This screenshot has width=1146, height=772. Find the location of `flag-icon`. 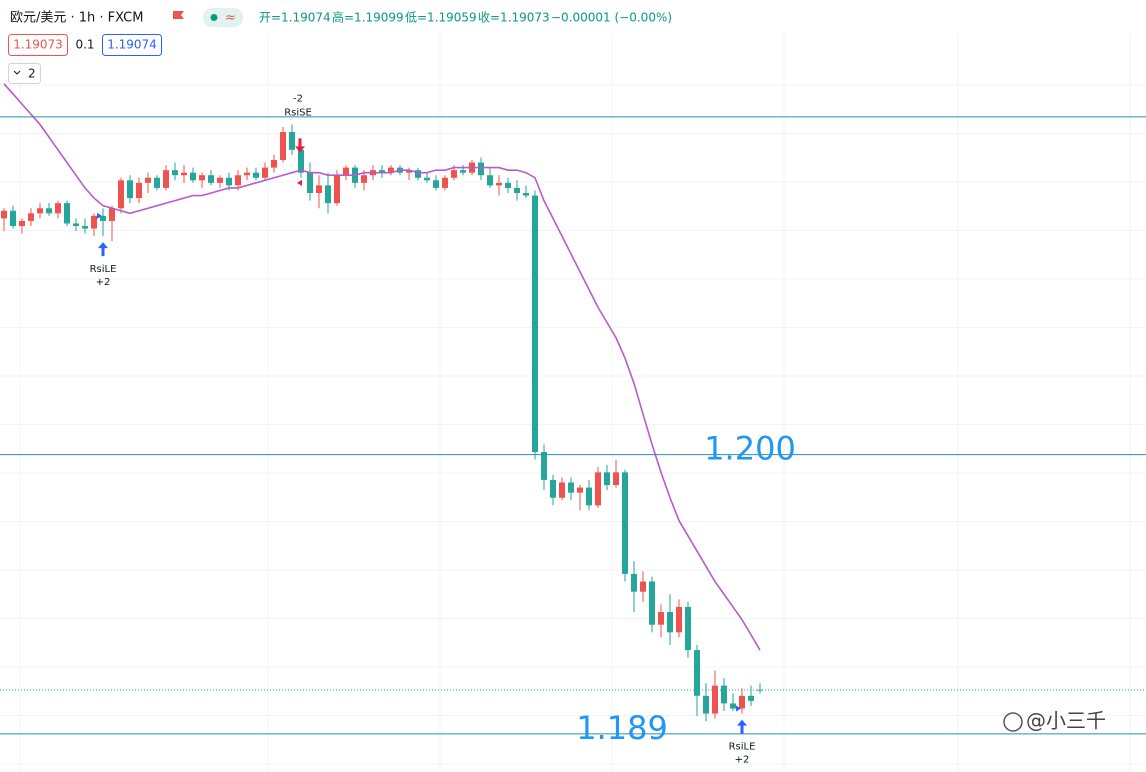

flag-icon is located at coordinates (178, 15).